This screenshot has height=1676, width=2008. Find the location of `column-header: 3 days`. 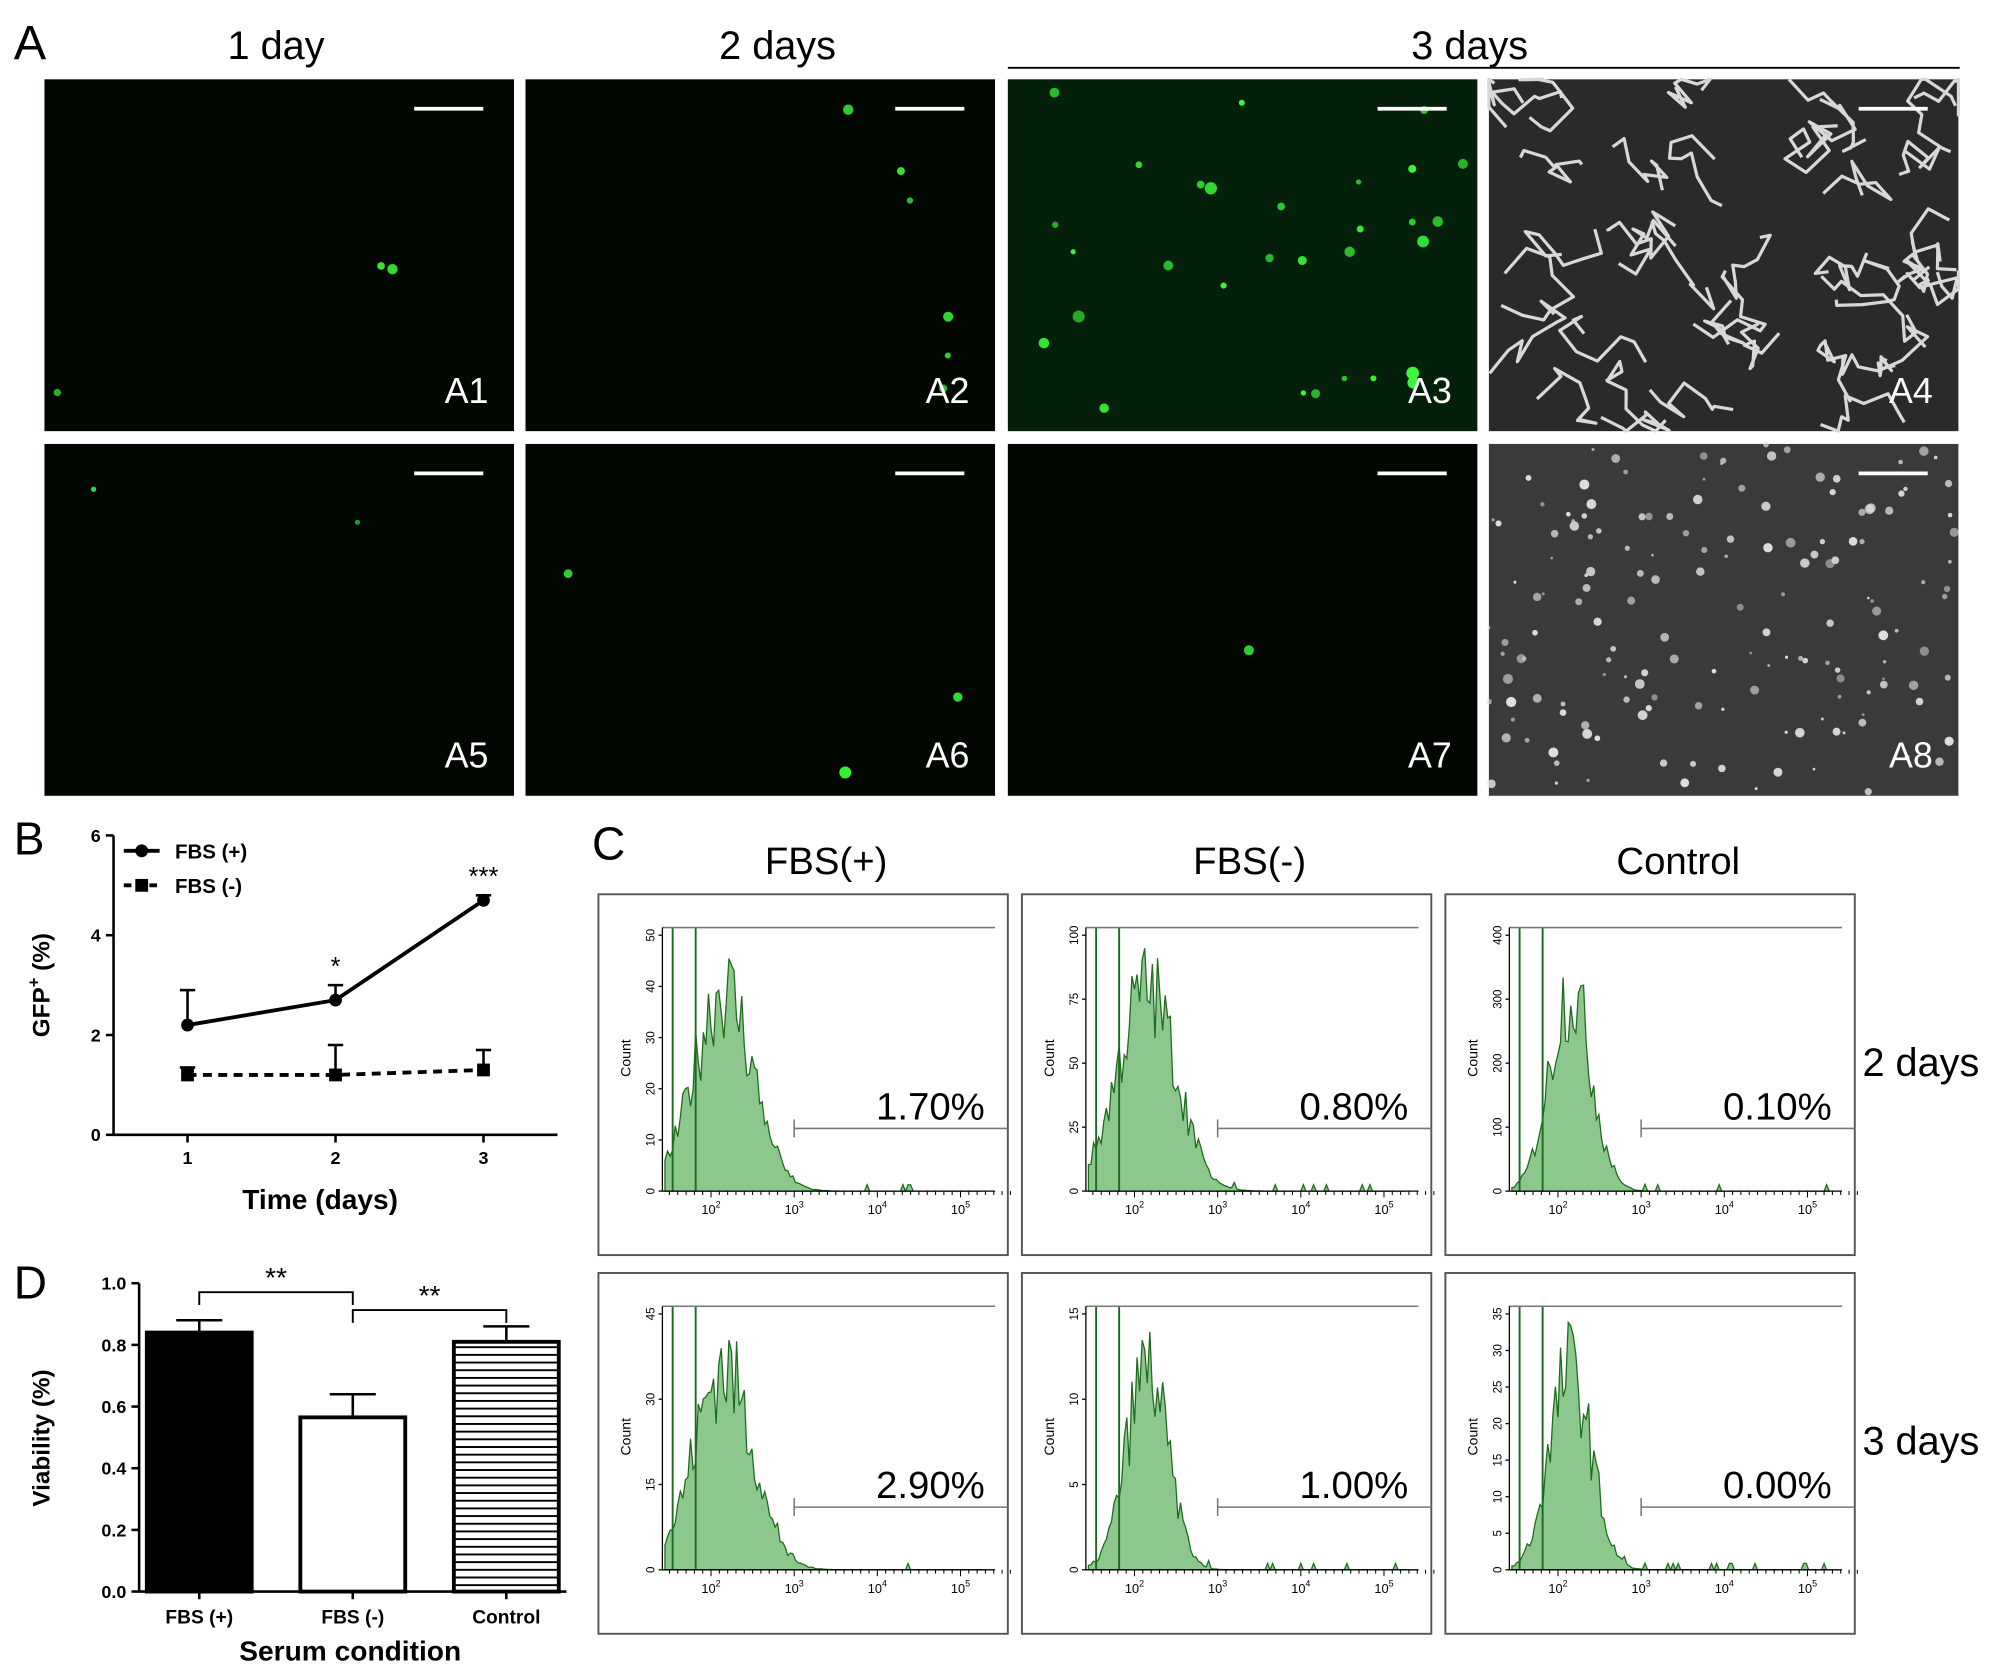

column-header: 3 days is located at coordinates (1469, 46).